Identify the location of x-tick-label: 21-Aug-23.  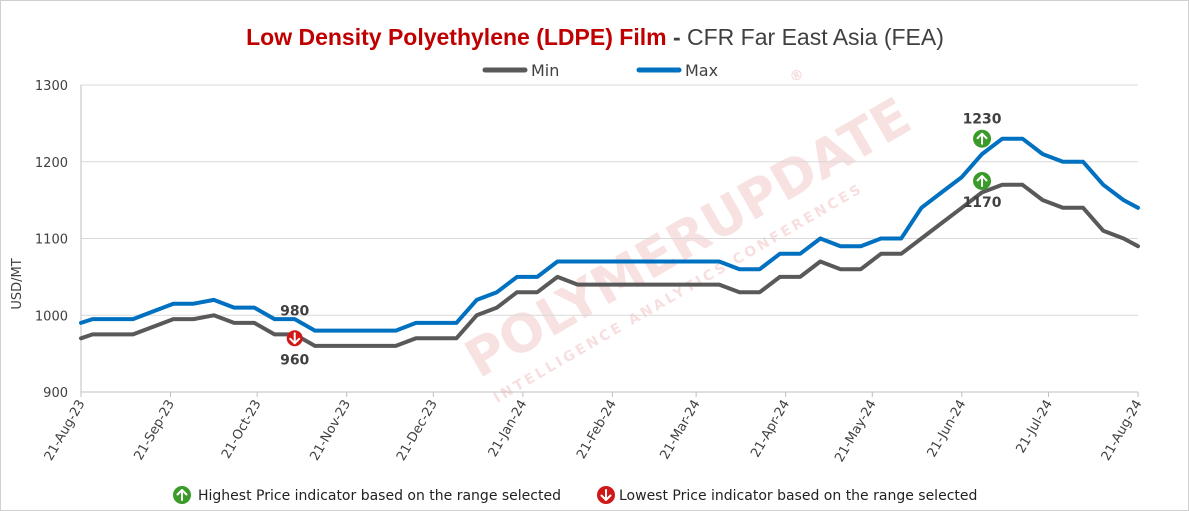
(65, 431).